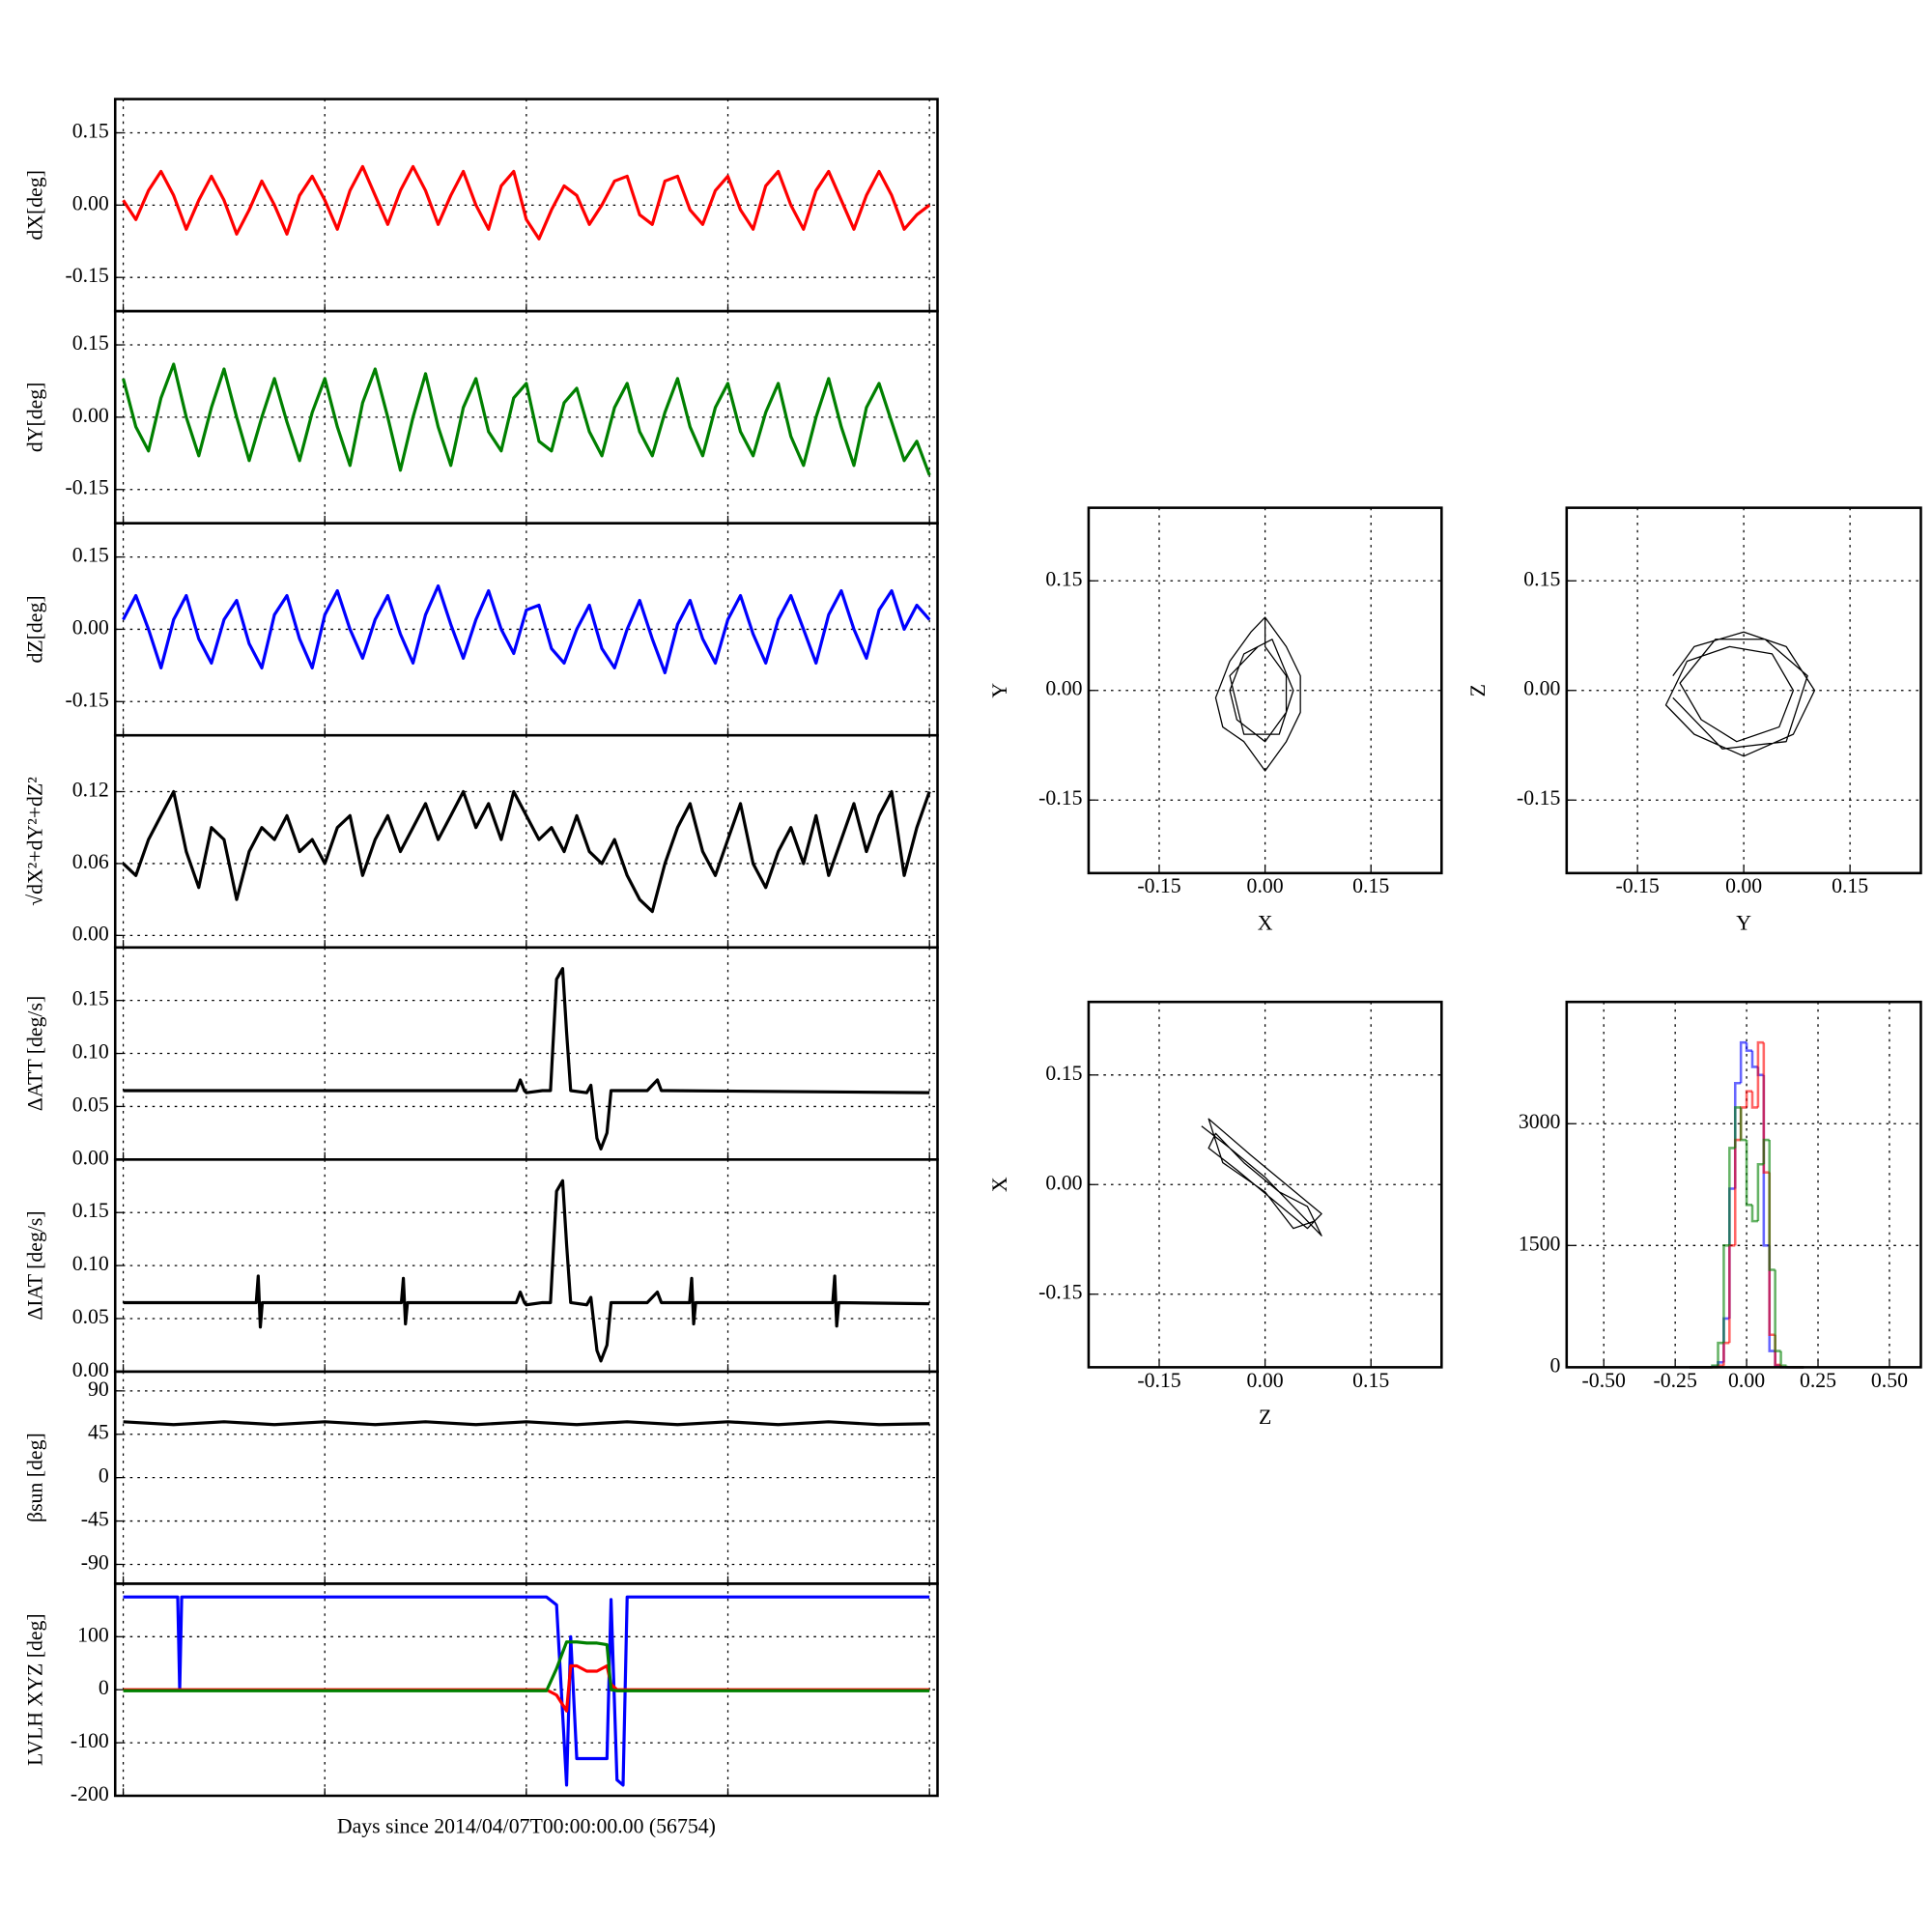 This screenshot has width=1932, height=1932. Describe the element at coordinates (34, 1265) in the screenshot. I see `y-axis-label: ΔIAT [deg/s]` at that location.